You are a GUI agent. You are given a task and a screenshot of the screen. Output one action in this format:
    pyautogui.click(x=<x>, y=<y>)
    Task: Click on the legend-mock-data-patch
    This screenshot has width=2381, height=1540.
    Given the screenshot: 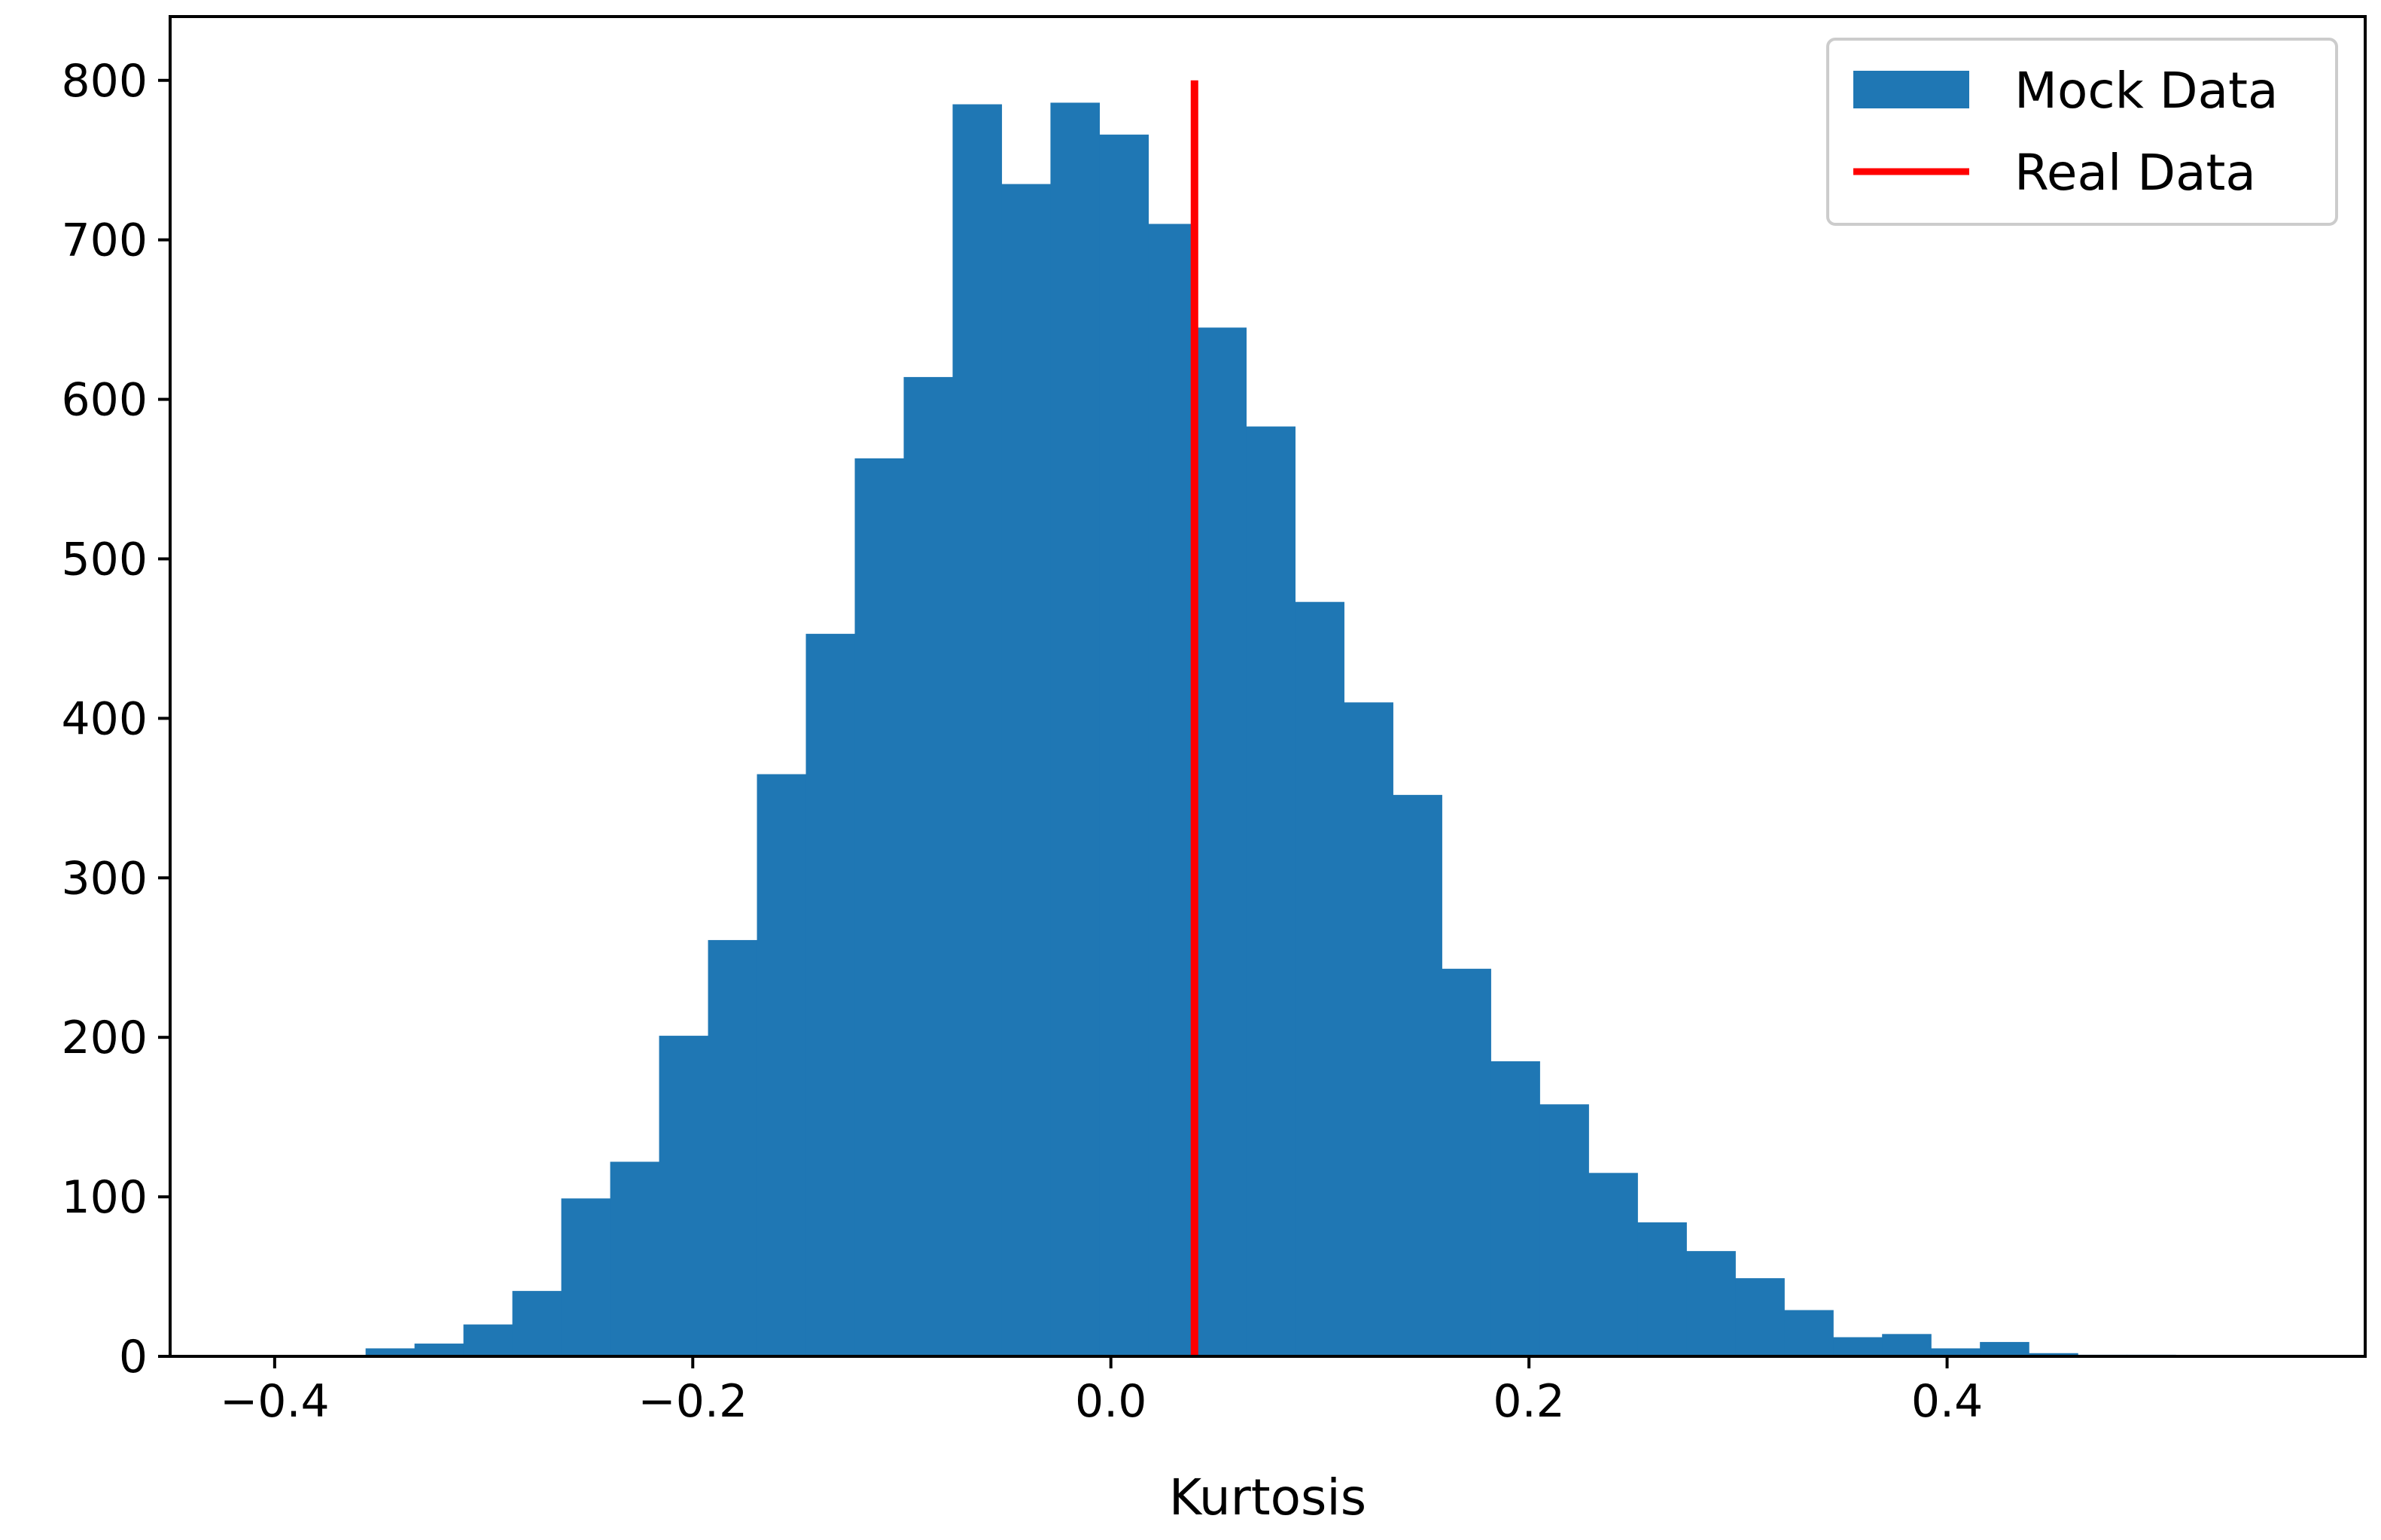 What is the action you would take?
    pyautogui.click(x=1911, y=89)
    